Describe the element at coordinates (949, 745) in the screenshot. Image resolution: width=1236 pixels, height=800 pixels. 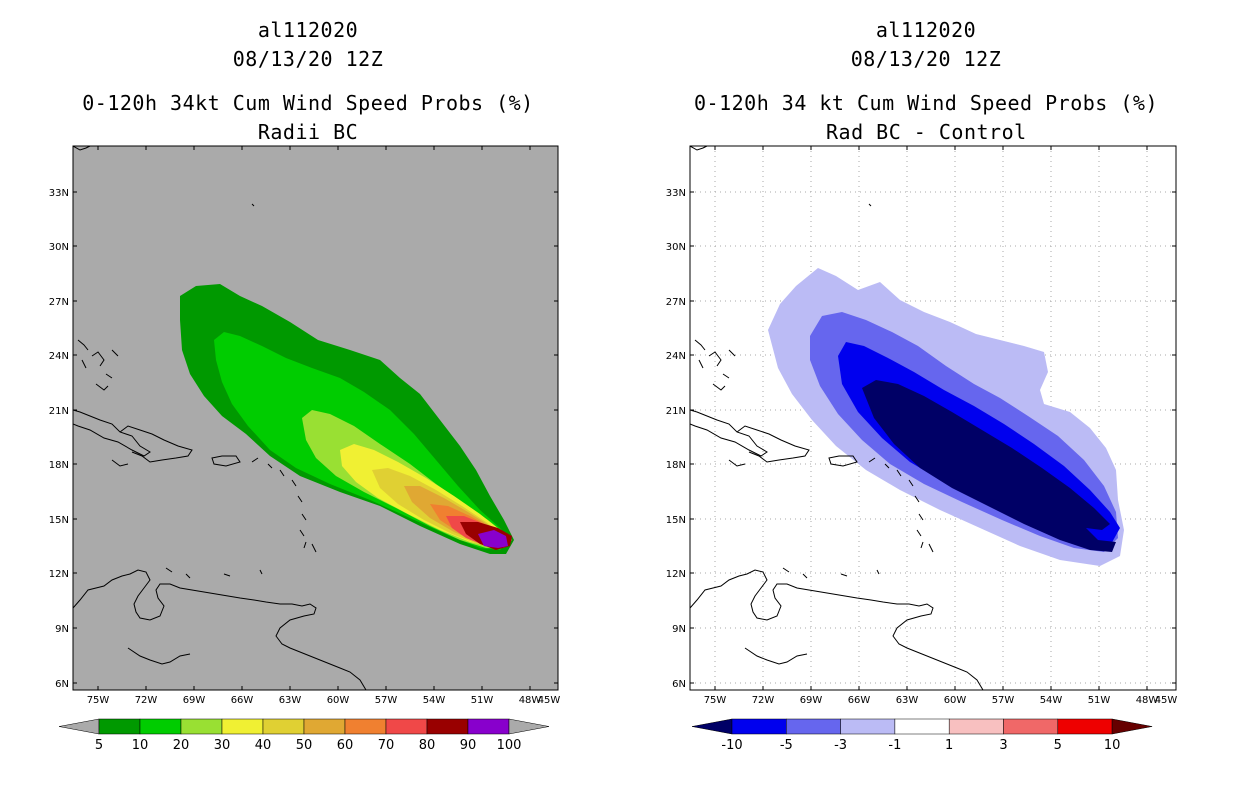
I see `colorbar-label: 1` at that location.